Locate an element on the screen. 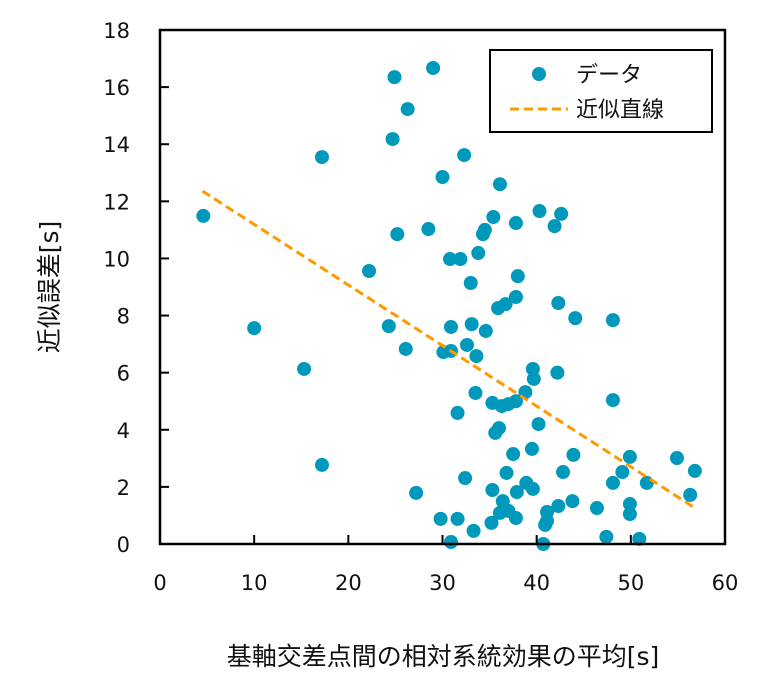 The width and height of the screenshot is (768, 692). y-tick-label: 16 is located at coordinates (116, 88).